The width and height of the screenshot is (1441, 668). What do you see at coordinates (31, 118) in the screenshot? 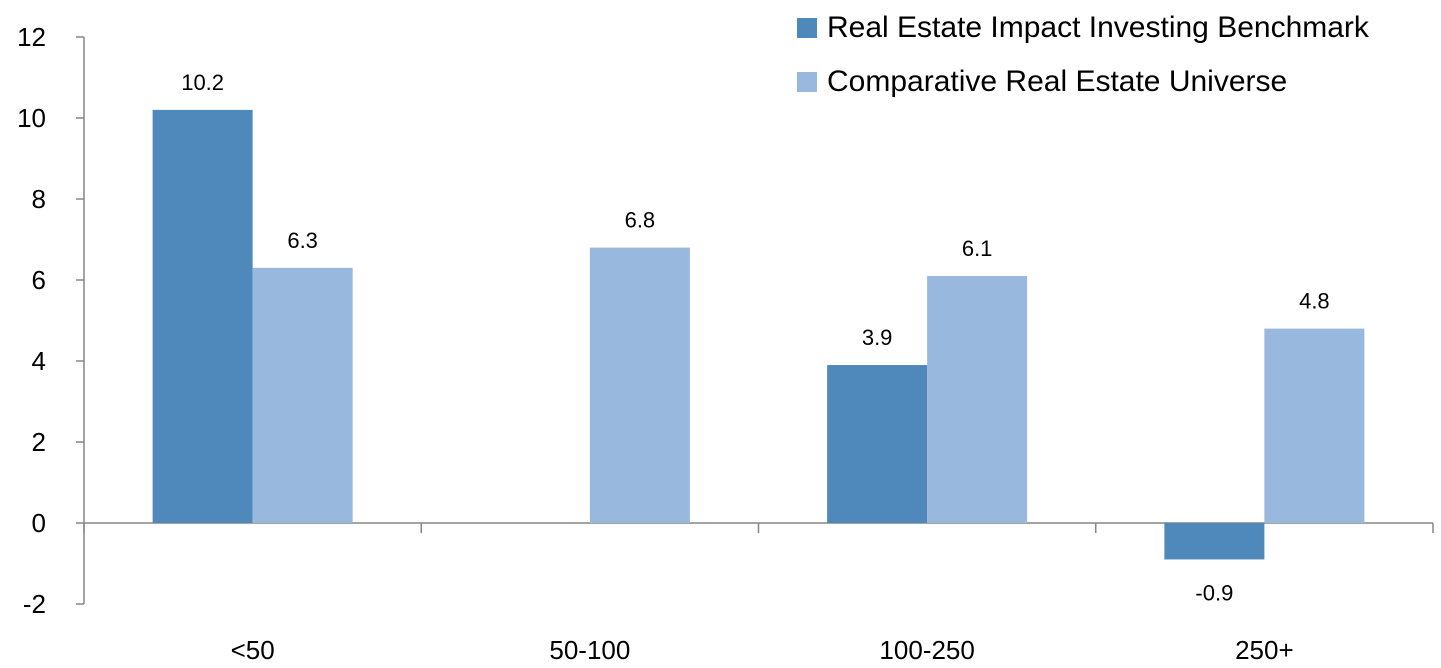
I see `y-tick-label: 10` at bounding box center [31, 118].